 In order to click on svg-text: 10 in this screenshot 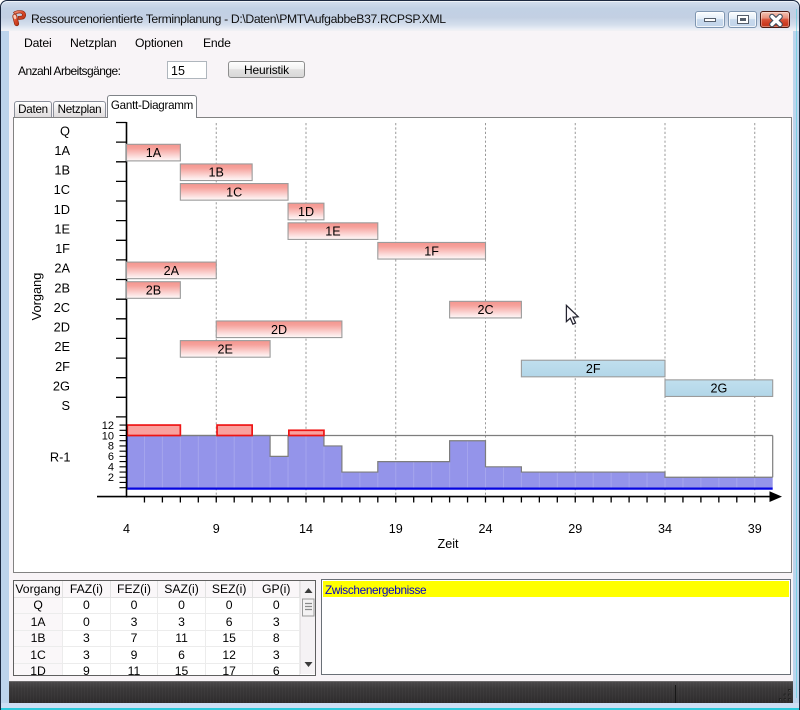, I will do `click(108, 436)`.